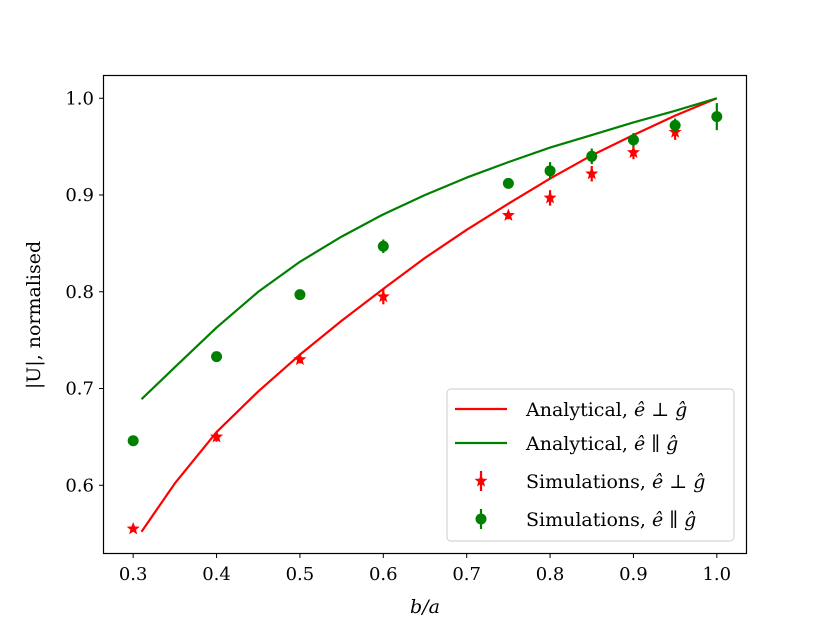 The width and height of the screenshot is (830, 623). What do you see at coordinates (716, 574) in the screenshot?
I see `x-tick-label: 1.0` at bounding box center [716, 574].